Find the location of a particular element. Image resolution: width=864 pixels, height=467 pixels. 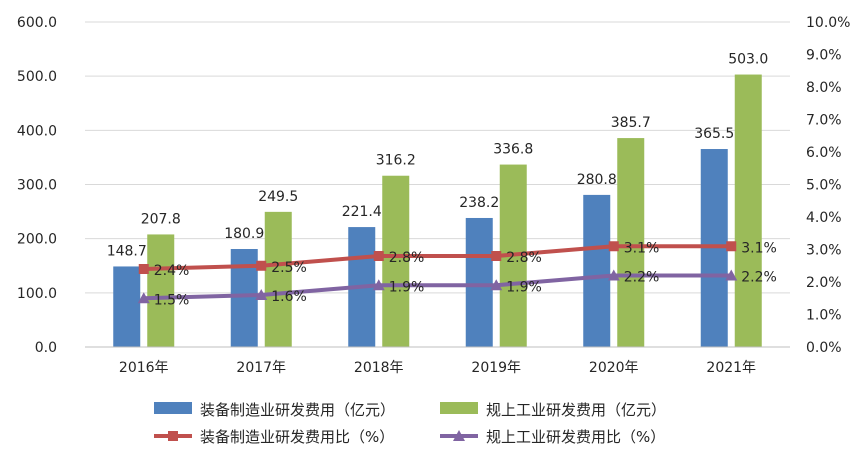

right-axis-tick-label: 10.0% is located at coordinates (828, 23).